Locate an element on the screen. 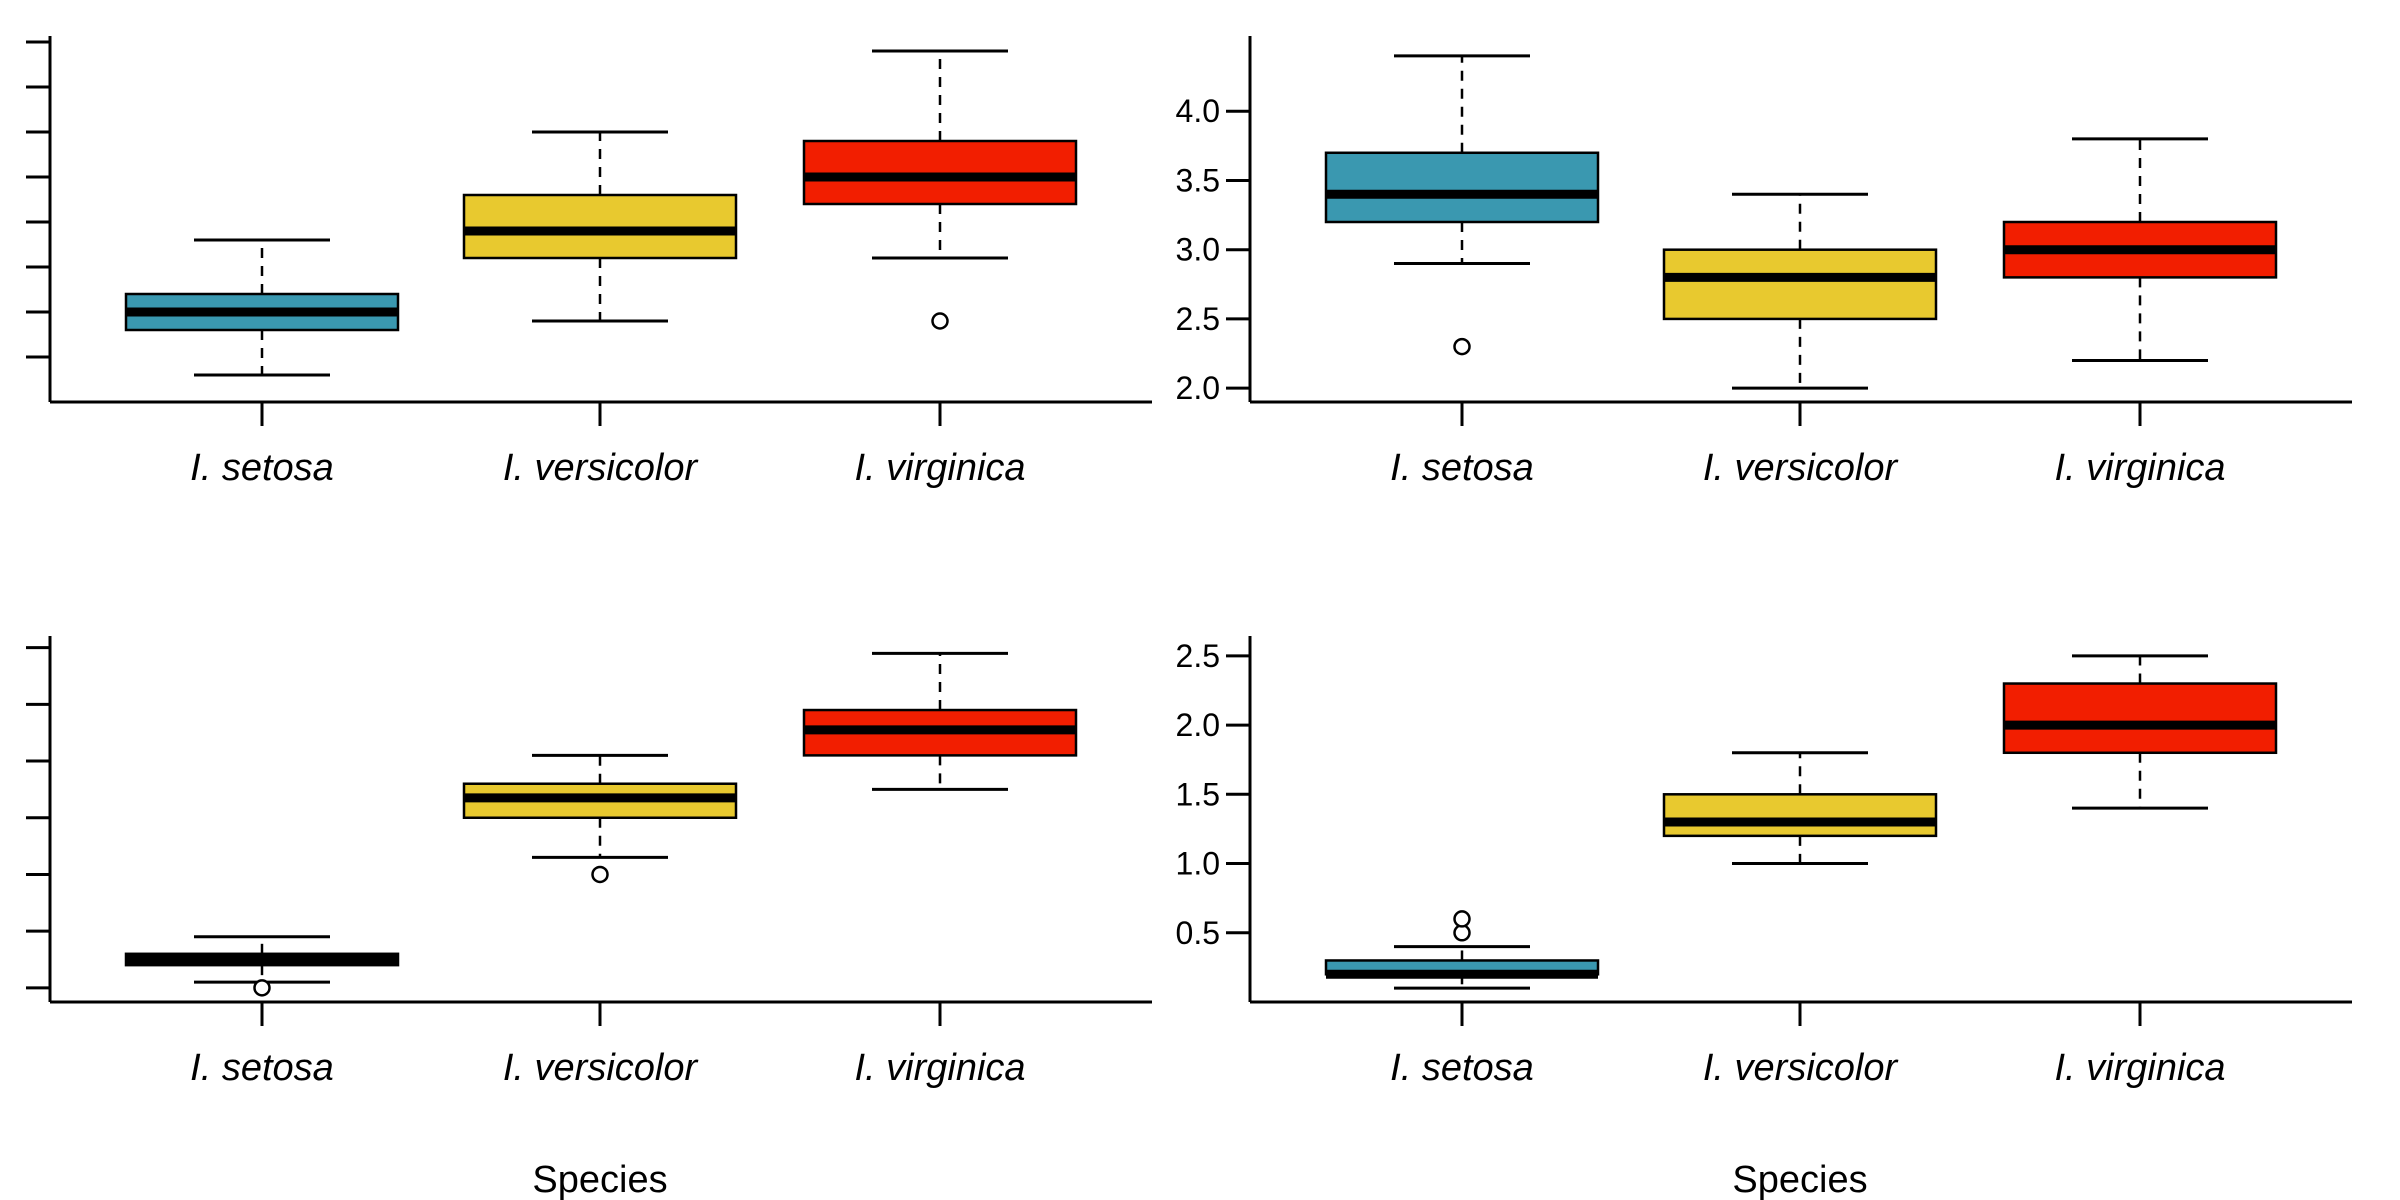 The width and height of the screenshot is (2400, 1200). y-tick-label: 4.0 is located at coordinates (1198, 111).